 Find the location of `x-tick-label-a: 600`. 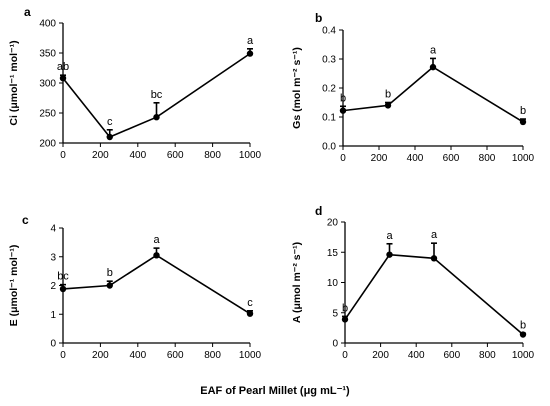

x-tick-label-a: 600 is located at coordinates (175, 155).